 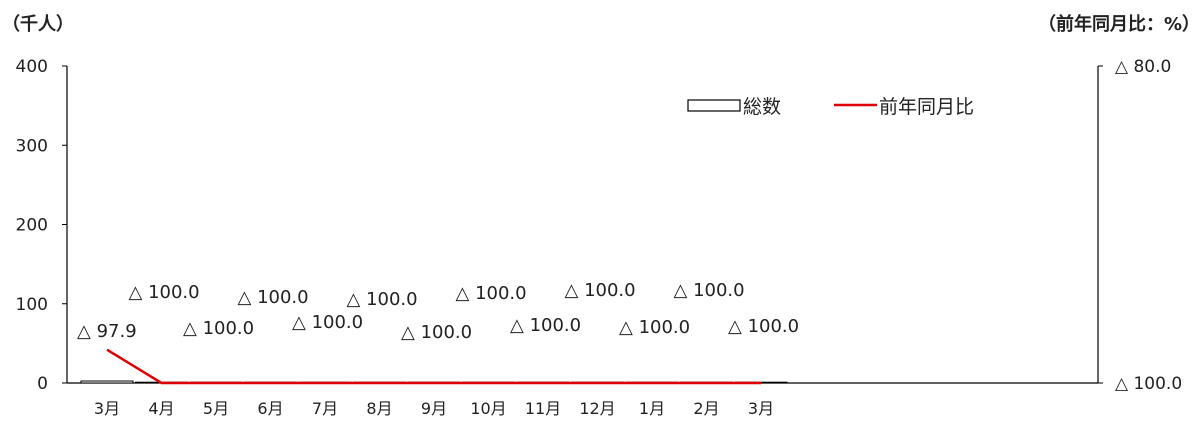 I want to click on right-axis-ticks: △ 100.0 △ 80.0, so click(x=1140, y=225).